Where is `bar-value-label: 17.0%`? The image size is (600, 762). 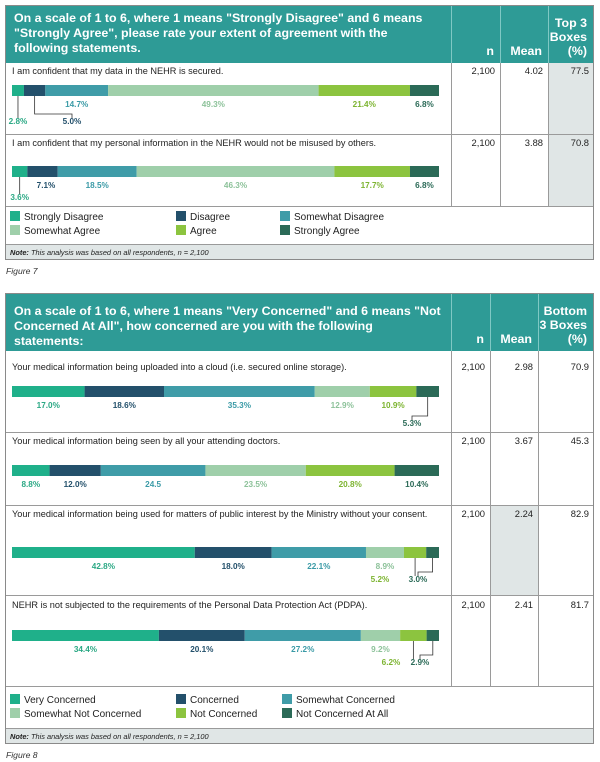
bar-value-label: 17.0% is located at coordinates (48, 405).